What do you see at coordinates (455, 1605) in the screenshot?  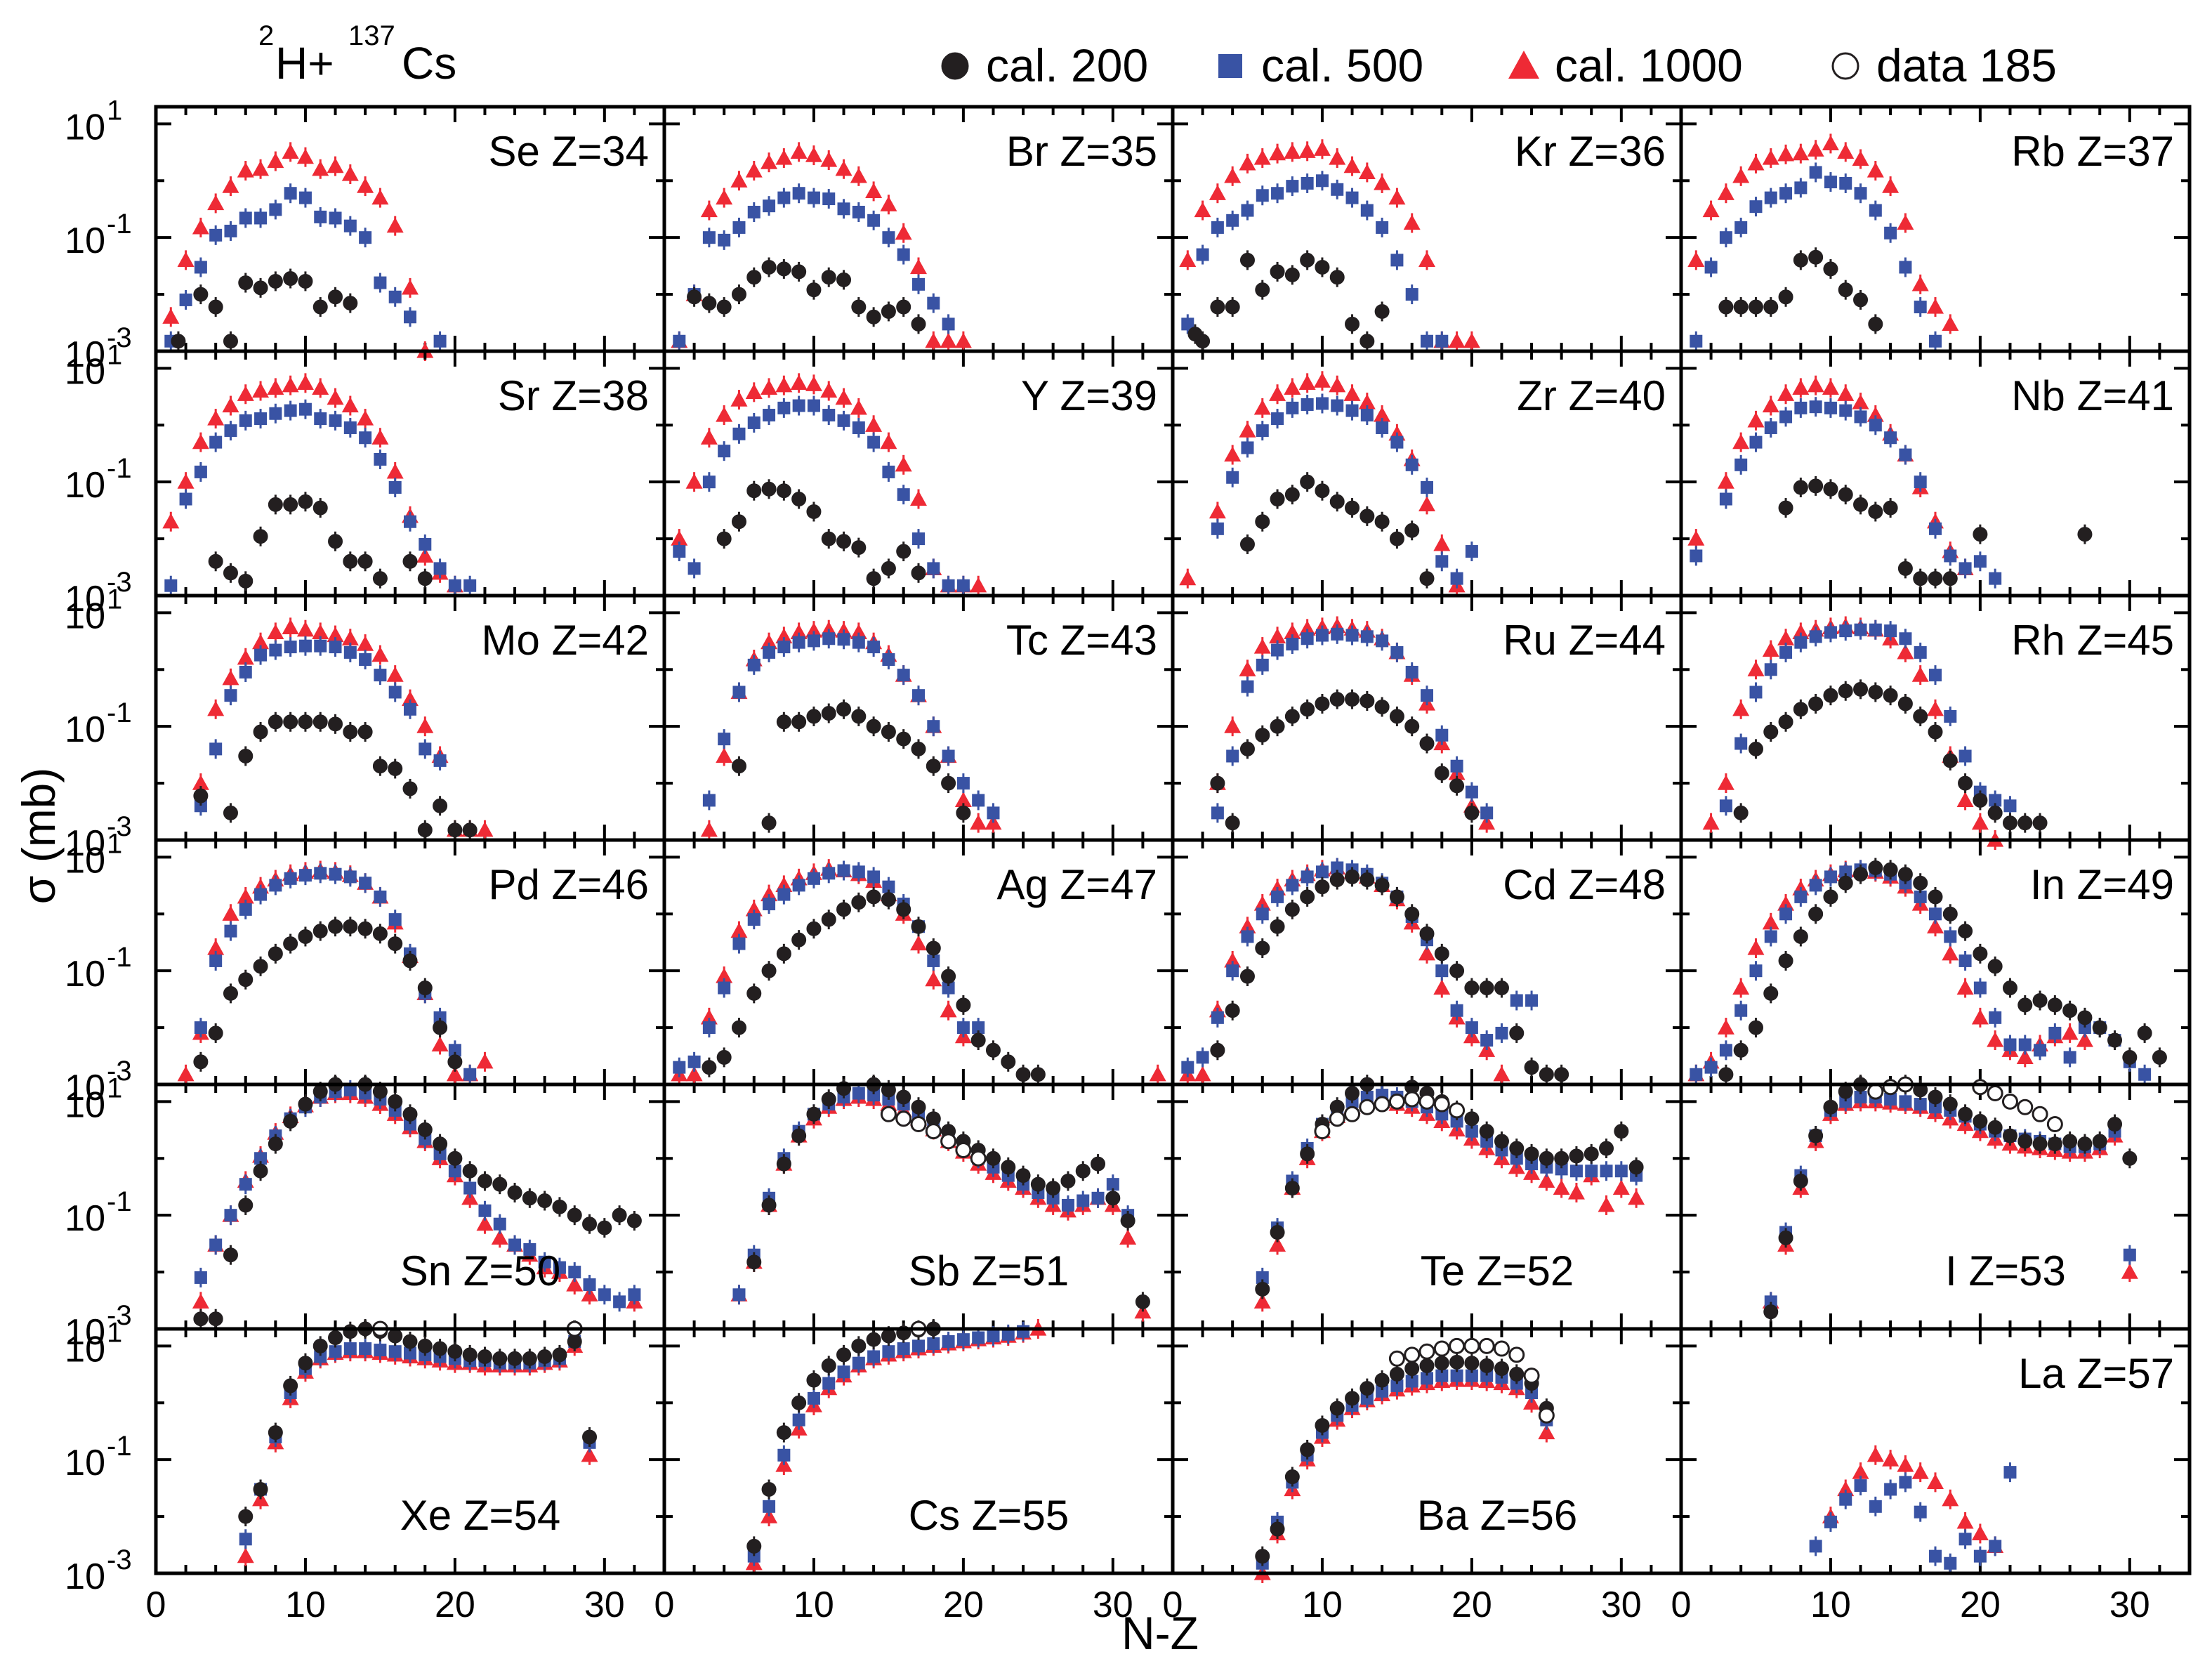 I see `x-tick-label: 20` at bounding box center [455, 1605].